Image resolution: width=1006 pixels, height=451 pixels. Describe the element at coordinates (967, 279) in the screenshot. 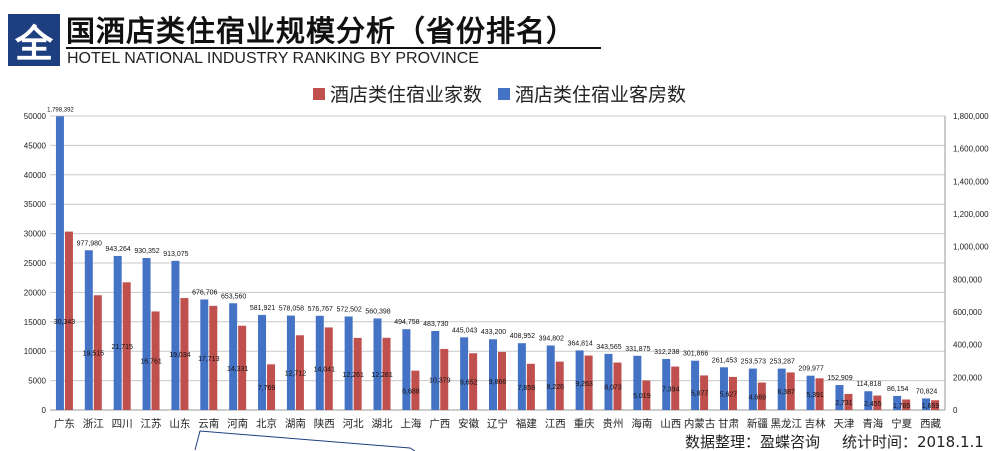

I see `right-tick-label: 800,000` at that location.